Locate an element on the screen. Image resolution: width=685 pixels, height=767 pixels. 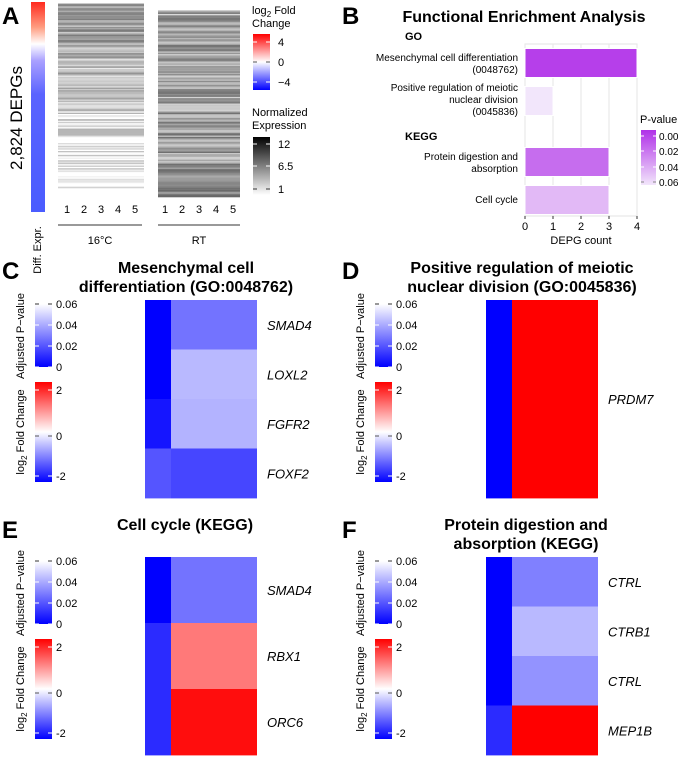
sample-label-rt-3: 3 is located at coordinates (199, 210).